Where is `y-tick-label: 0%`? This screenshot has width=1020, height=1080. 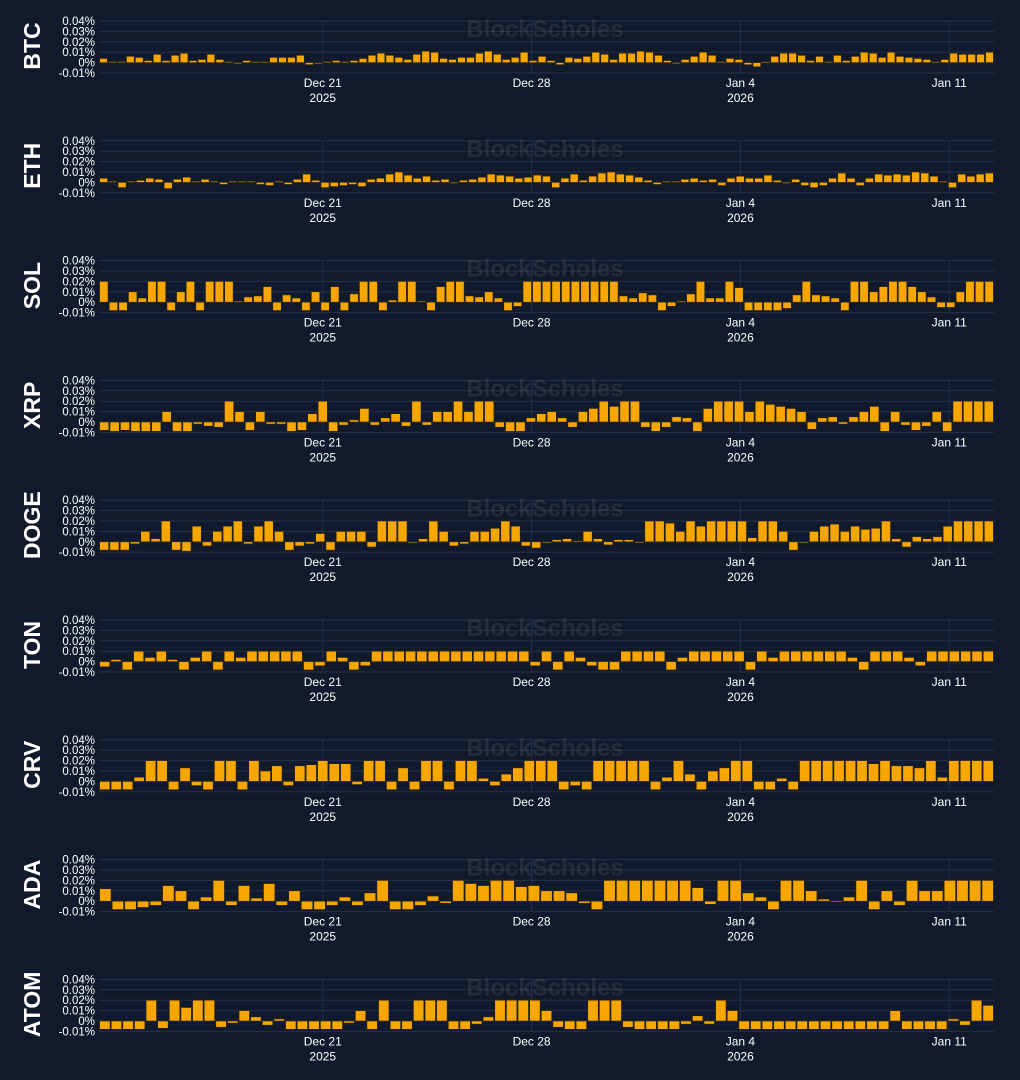 y-tick-label: 0% is located at coordinates (86, 183).